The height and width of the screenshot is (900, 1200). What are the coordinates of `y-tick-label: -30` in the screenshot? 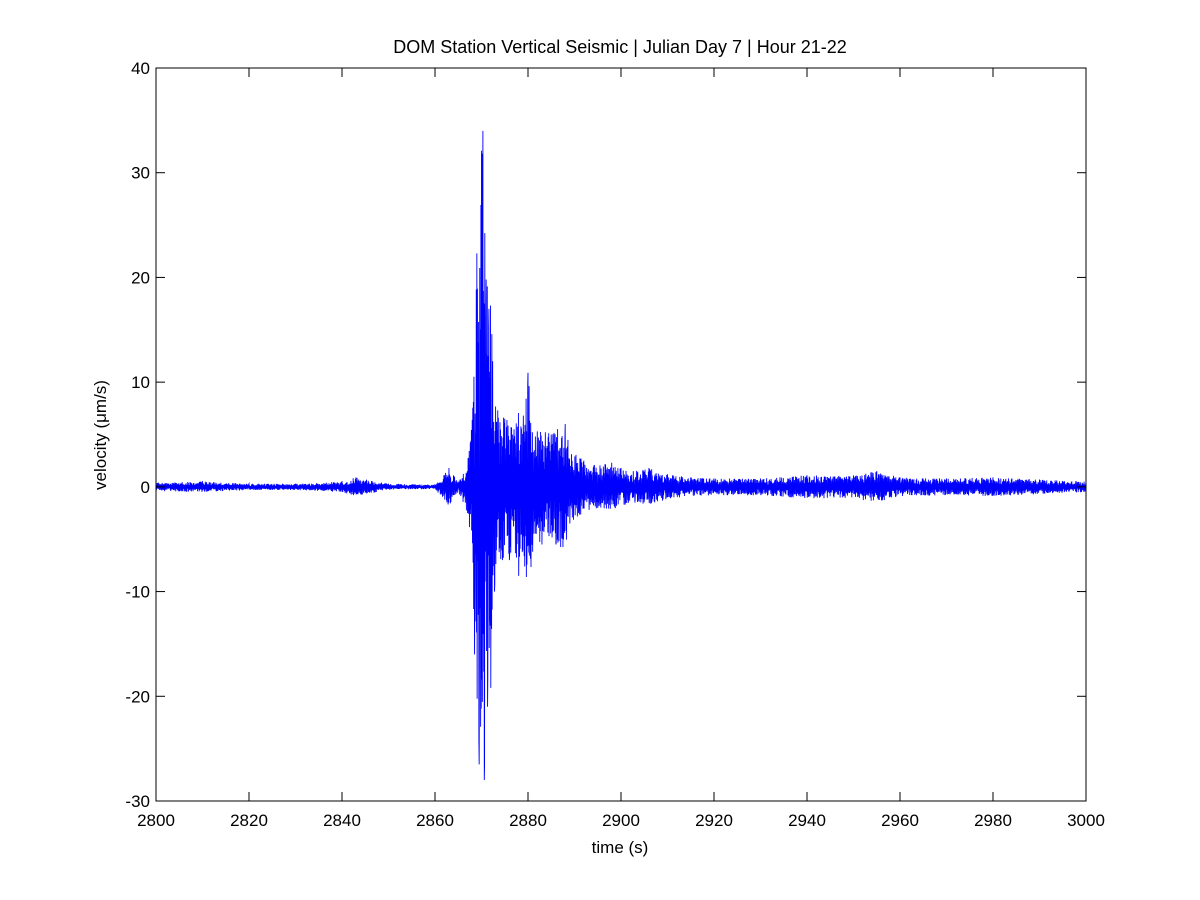 It's located at (137, 801).